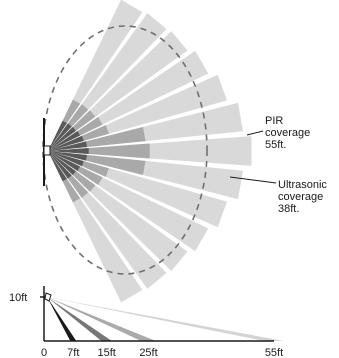 The width and height of the screenshot is (339, 358). What do you see at coordinates (148, 352) in the screenshot?
I see `distance-tick-label: 25ft` at bounding box center [148, 352].